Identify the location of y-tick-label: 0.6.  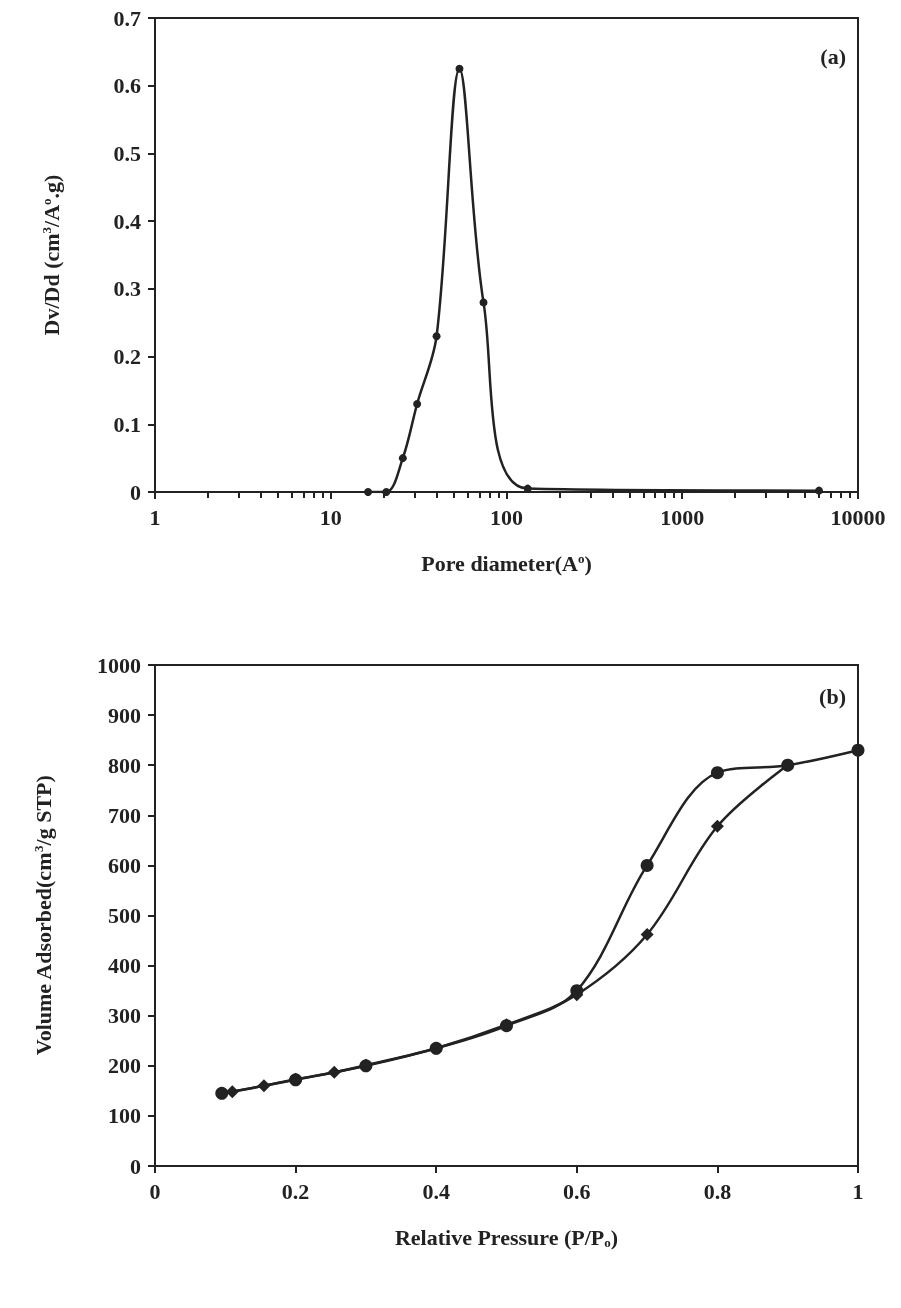
(127, 86).